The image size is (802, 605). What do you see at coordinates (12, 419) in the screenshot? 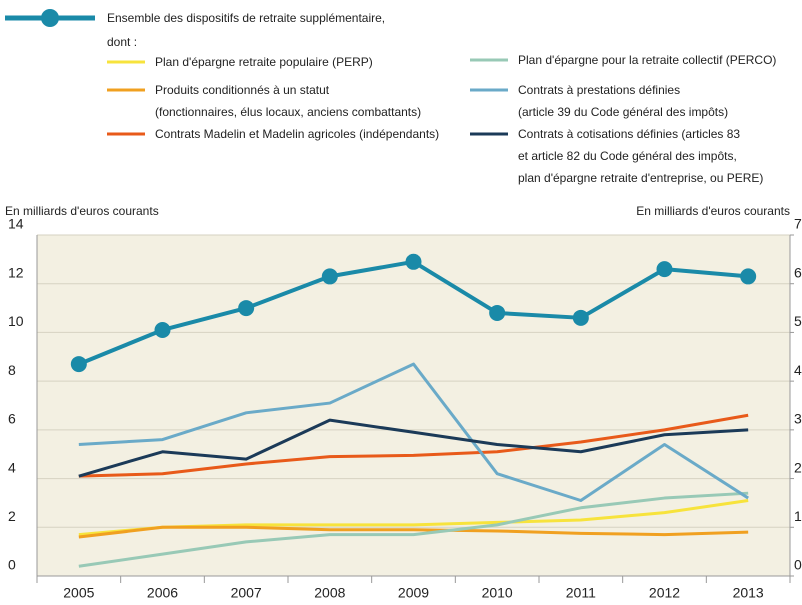
I see `y-tick-label: 6` at bounding box center [12, 419].